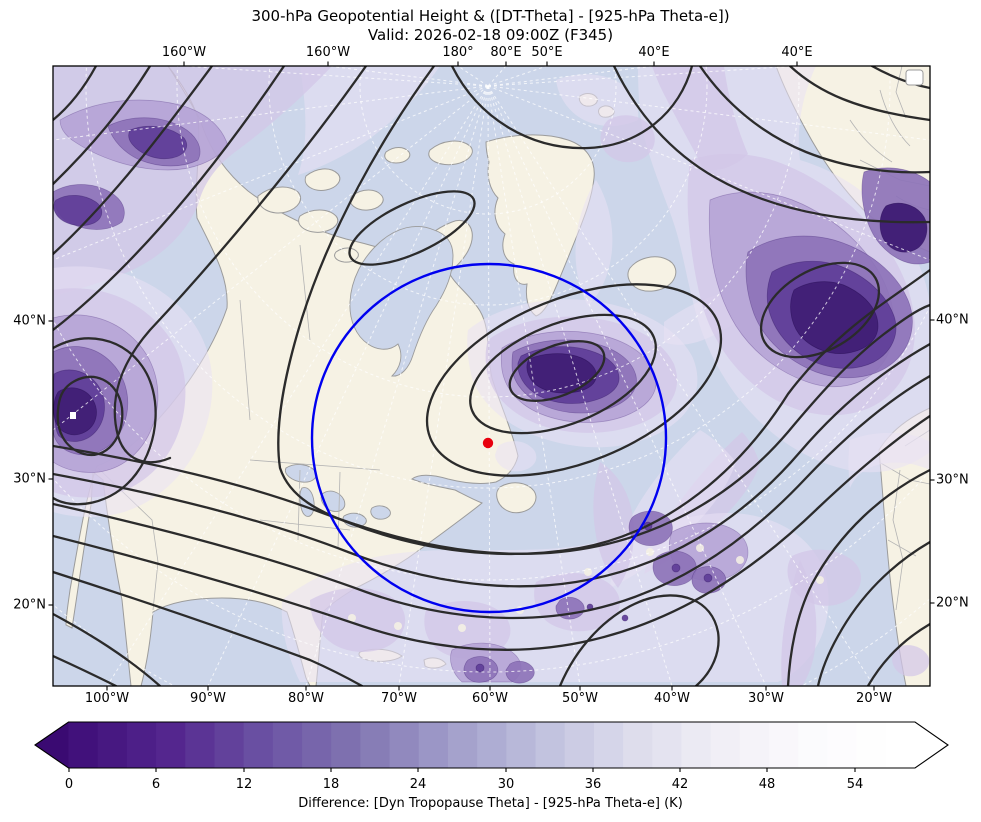 This screenshot has height=822, width=981. I want to click on chart-subtitle: Valid: 2026-02-18 09:00Z (F345), so click(490, 35).